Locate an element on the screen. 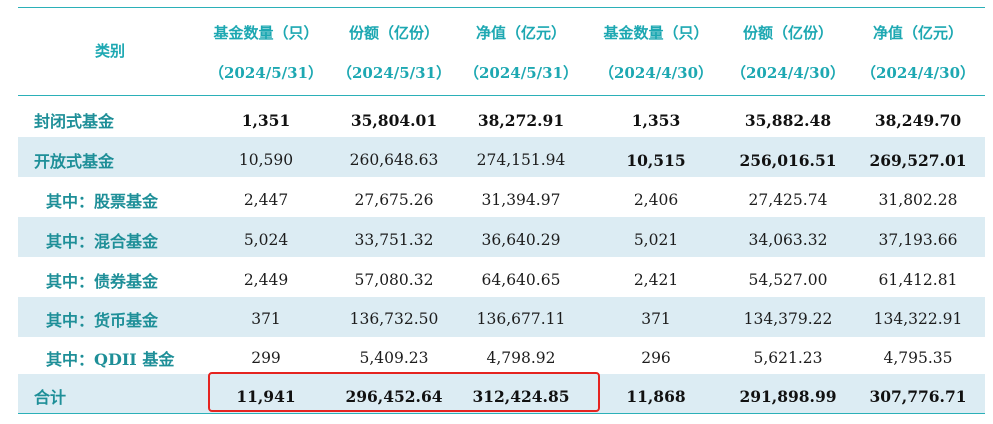 The height and width of the screenshot is (424, 993). header-col4-date: （2024/4/30） is located at coordinates (656, 73).